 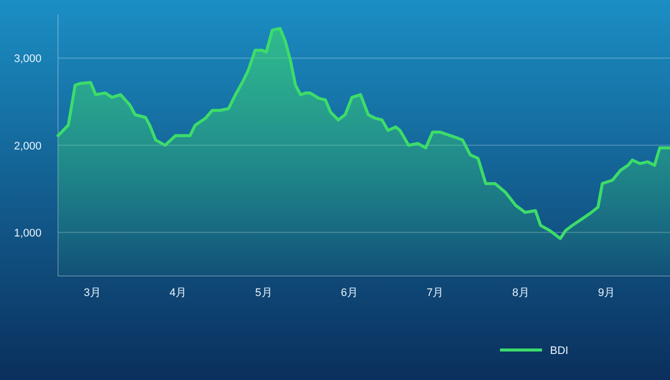 I want to click on x-tick-label: 6月, so click(x=349, y=293).